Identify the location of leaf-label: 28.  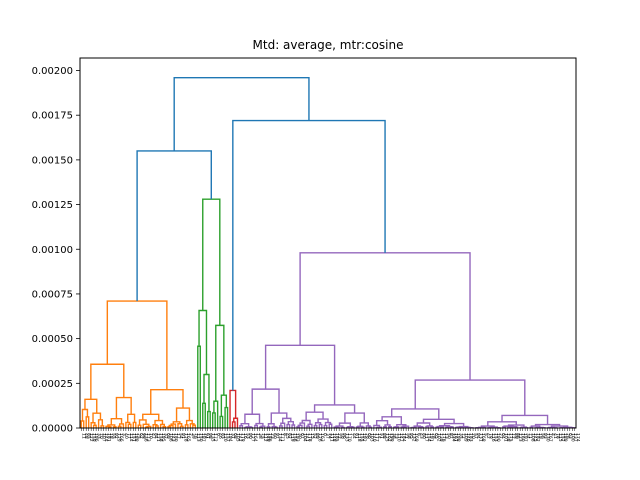
(433, 436).